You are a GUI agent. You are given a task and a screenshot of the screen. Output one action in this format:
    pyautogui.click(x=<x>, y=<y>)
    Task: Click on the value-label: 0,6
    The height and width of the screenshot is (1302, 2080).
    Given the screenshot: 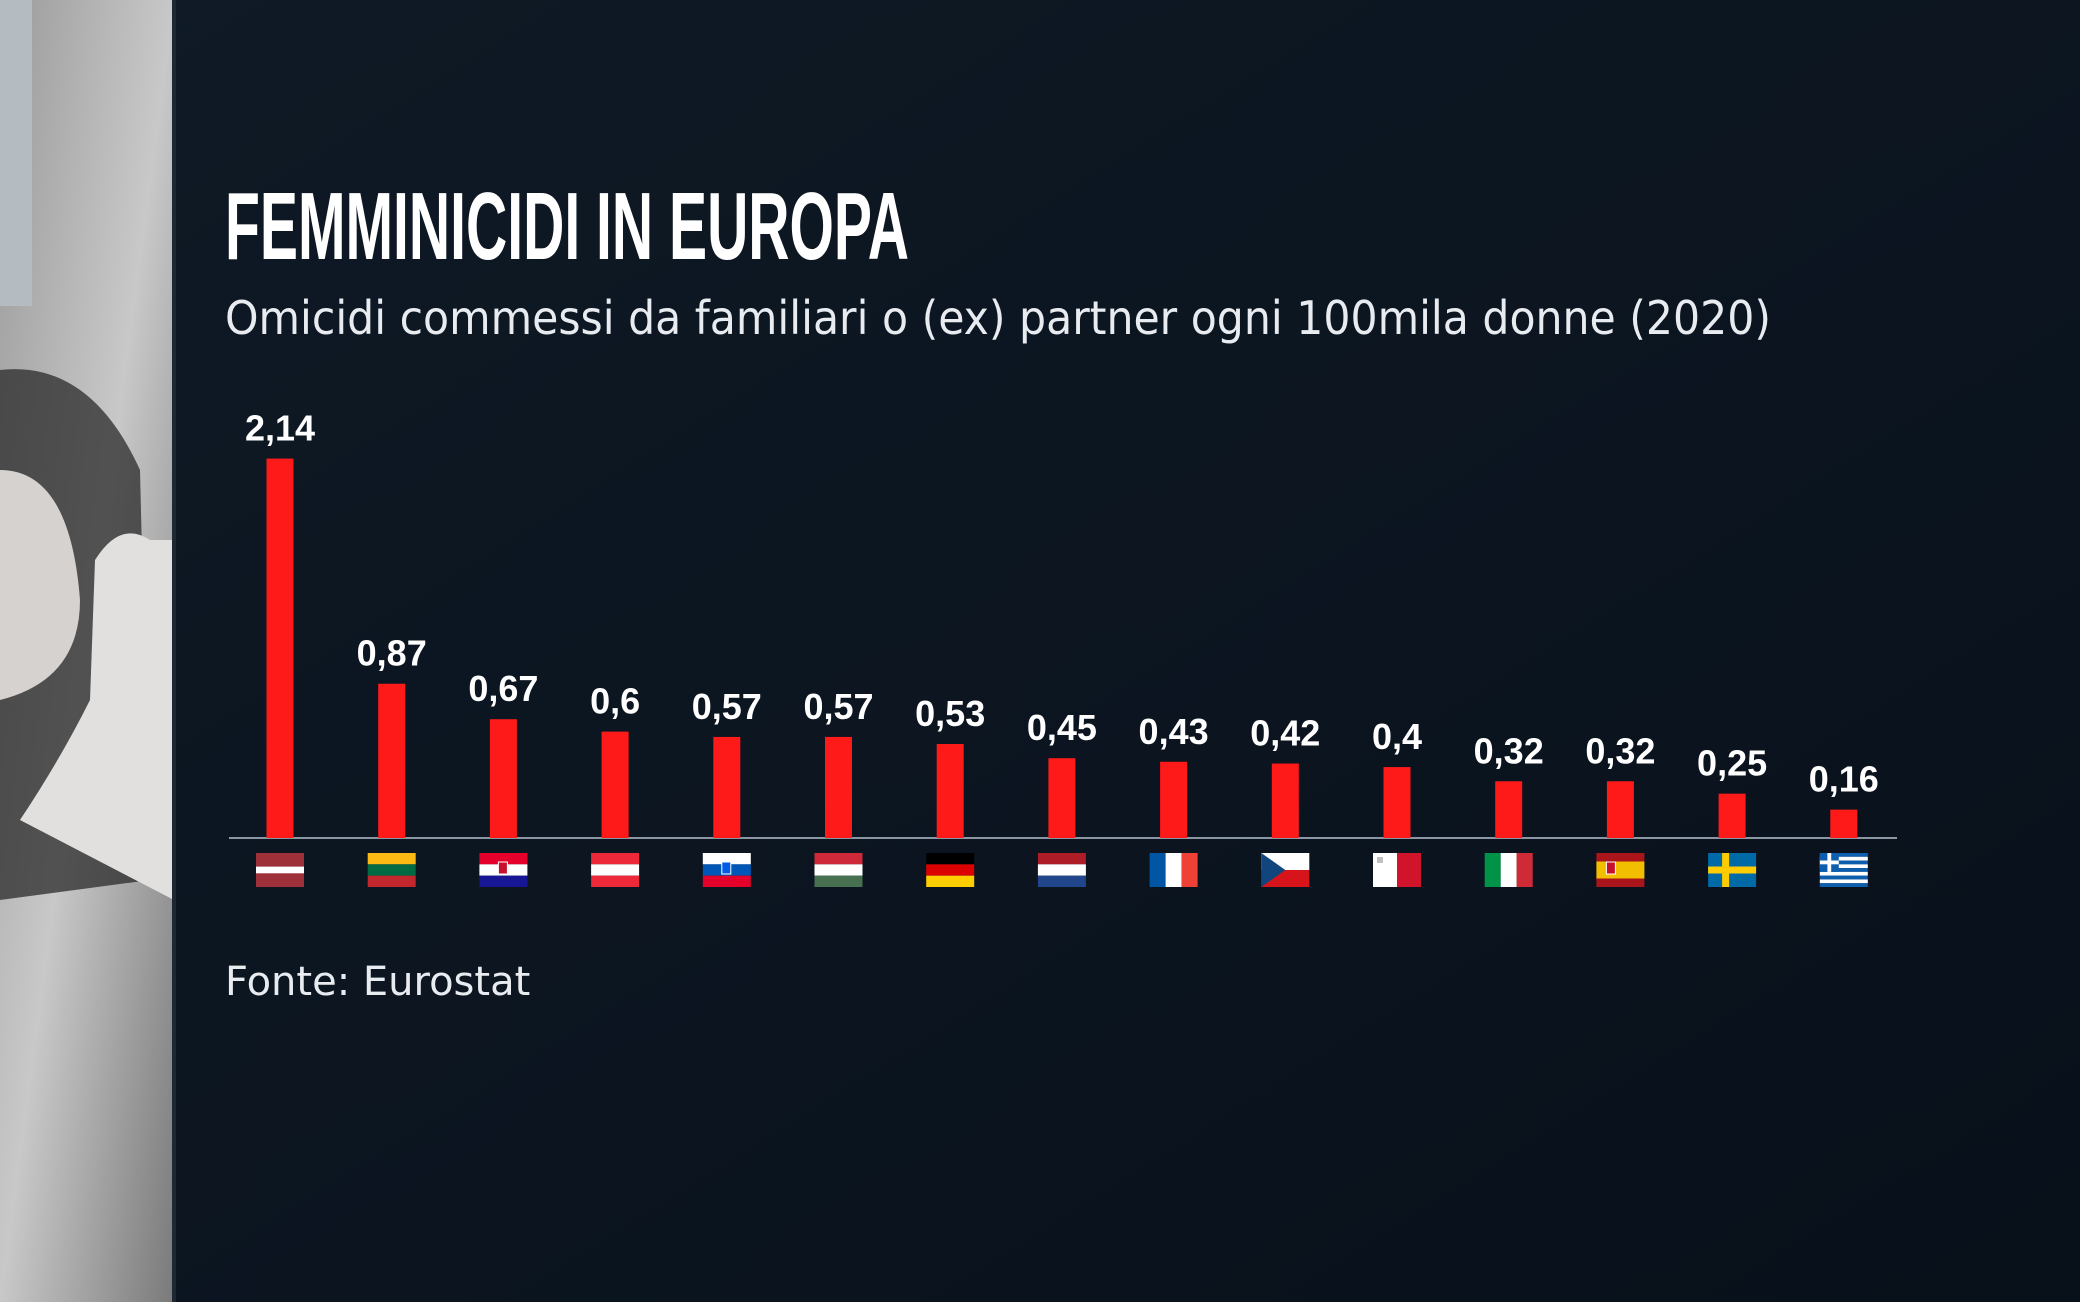 What is the action you would take?
    pyautogui.click(x=615, y=701)
    